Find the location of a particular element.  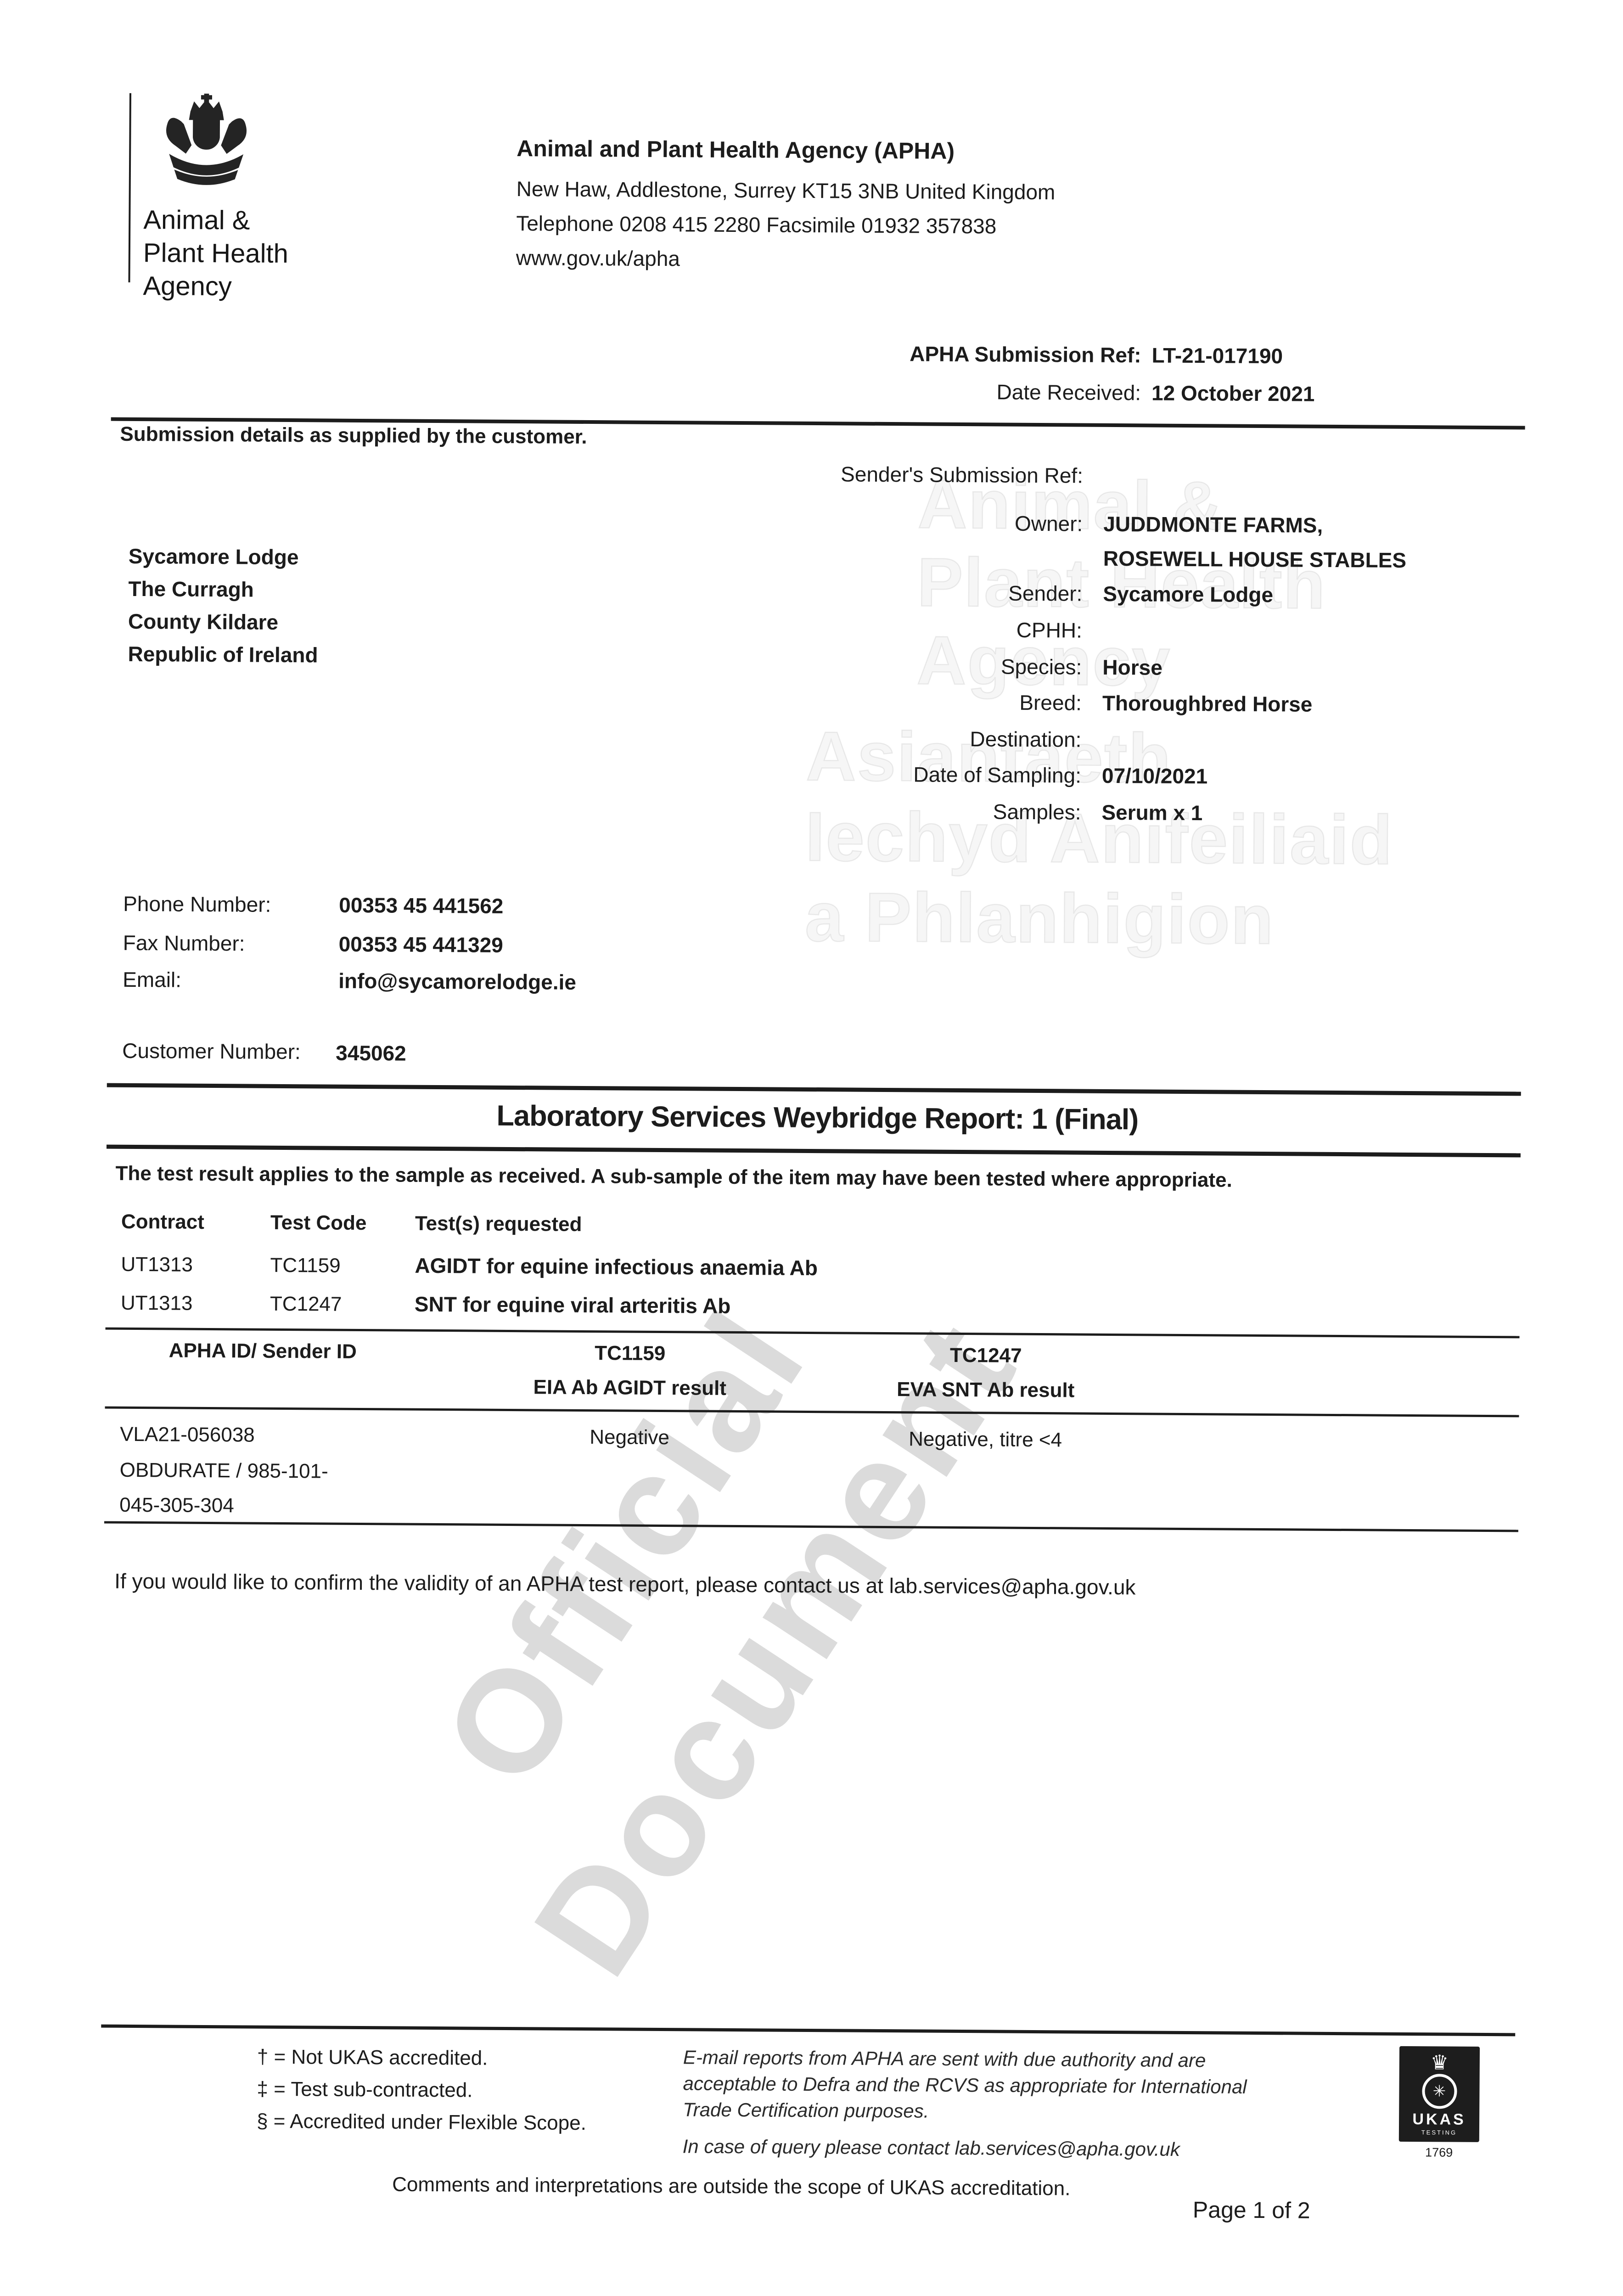

footer-key-flexible-scope: § = Accredited under Flexible Scope. is located at coordinates (421, 2122).